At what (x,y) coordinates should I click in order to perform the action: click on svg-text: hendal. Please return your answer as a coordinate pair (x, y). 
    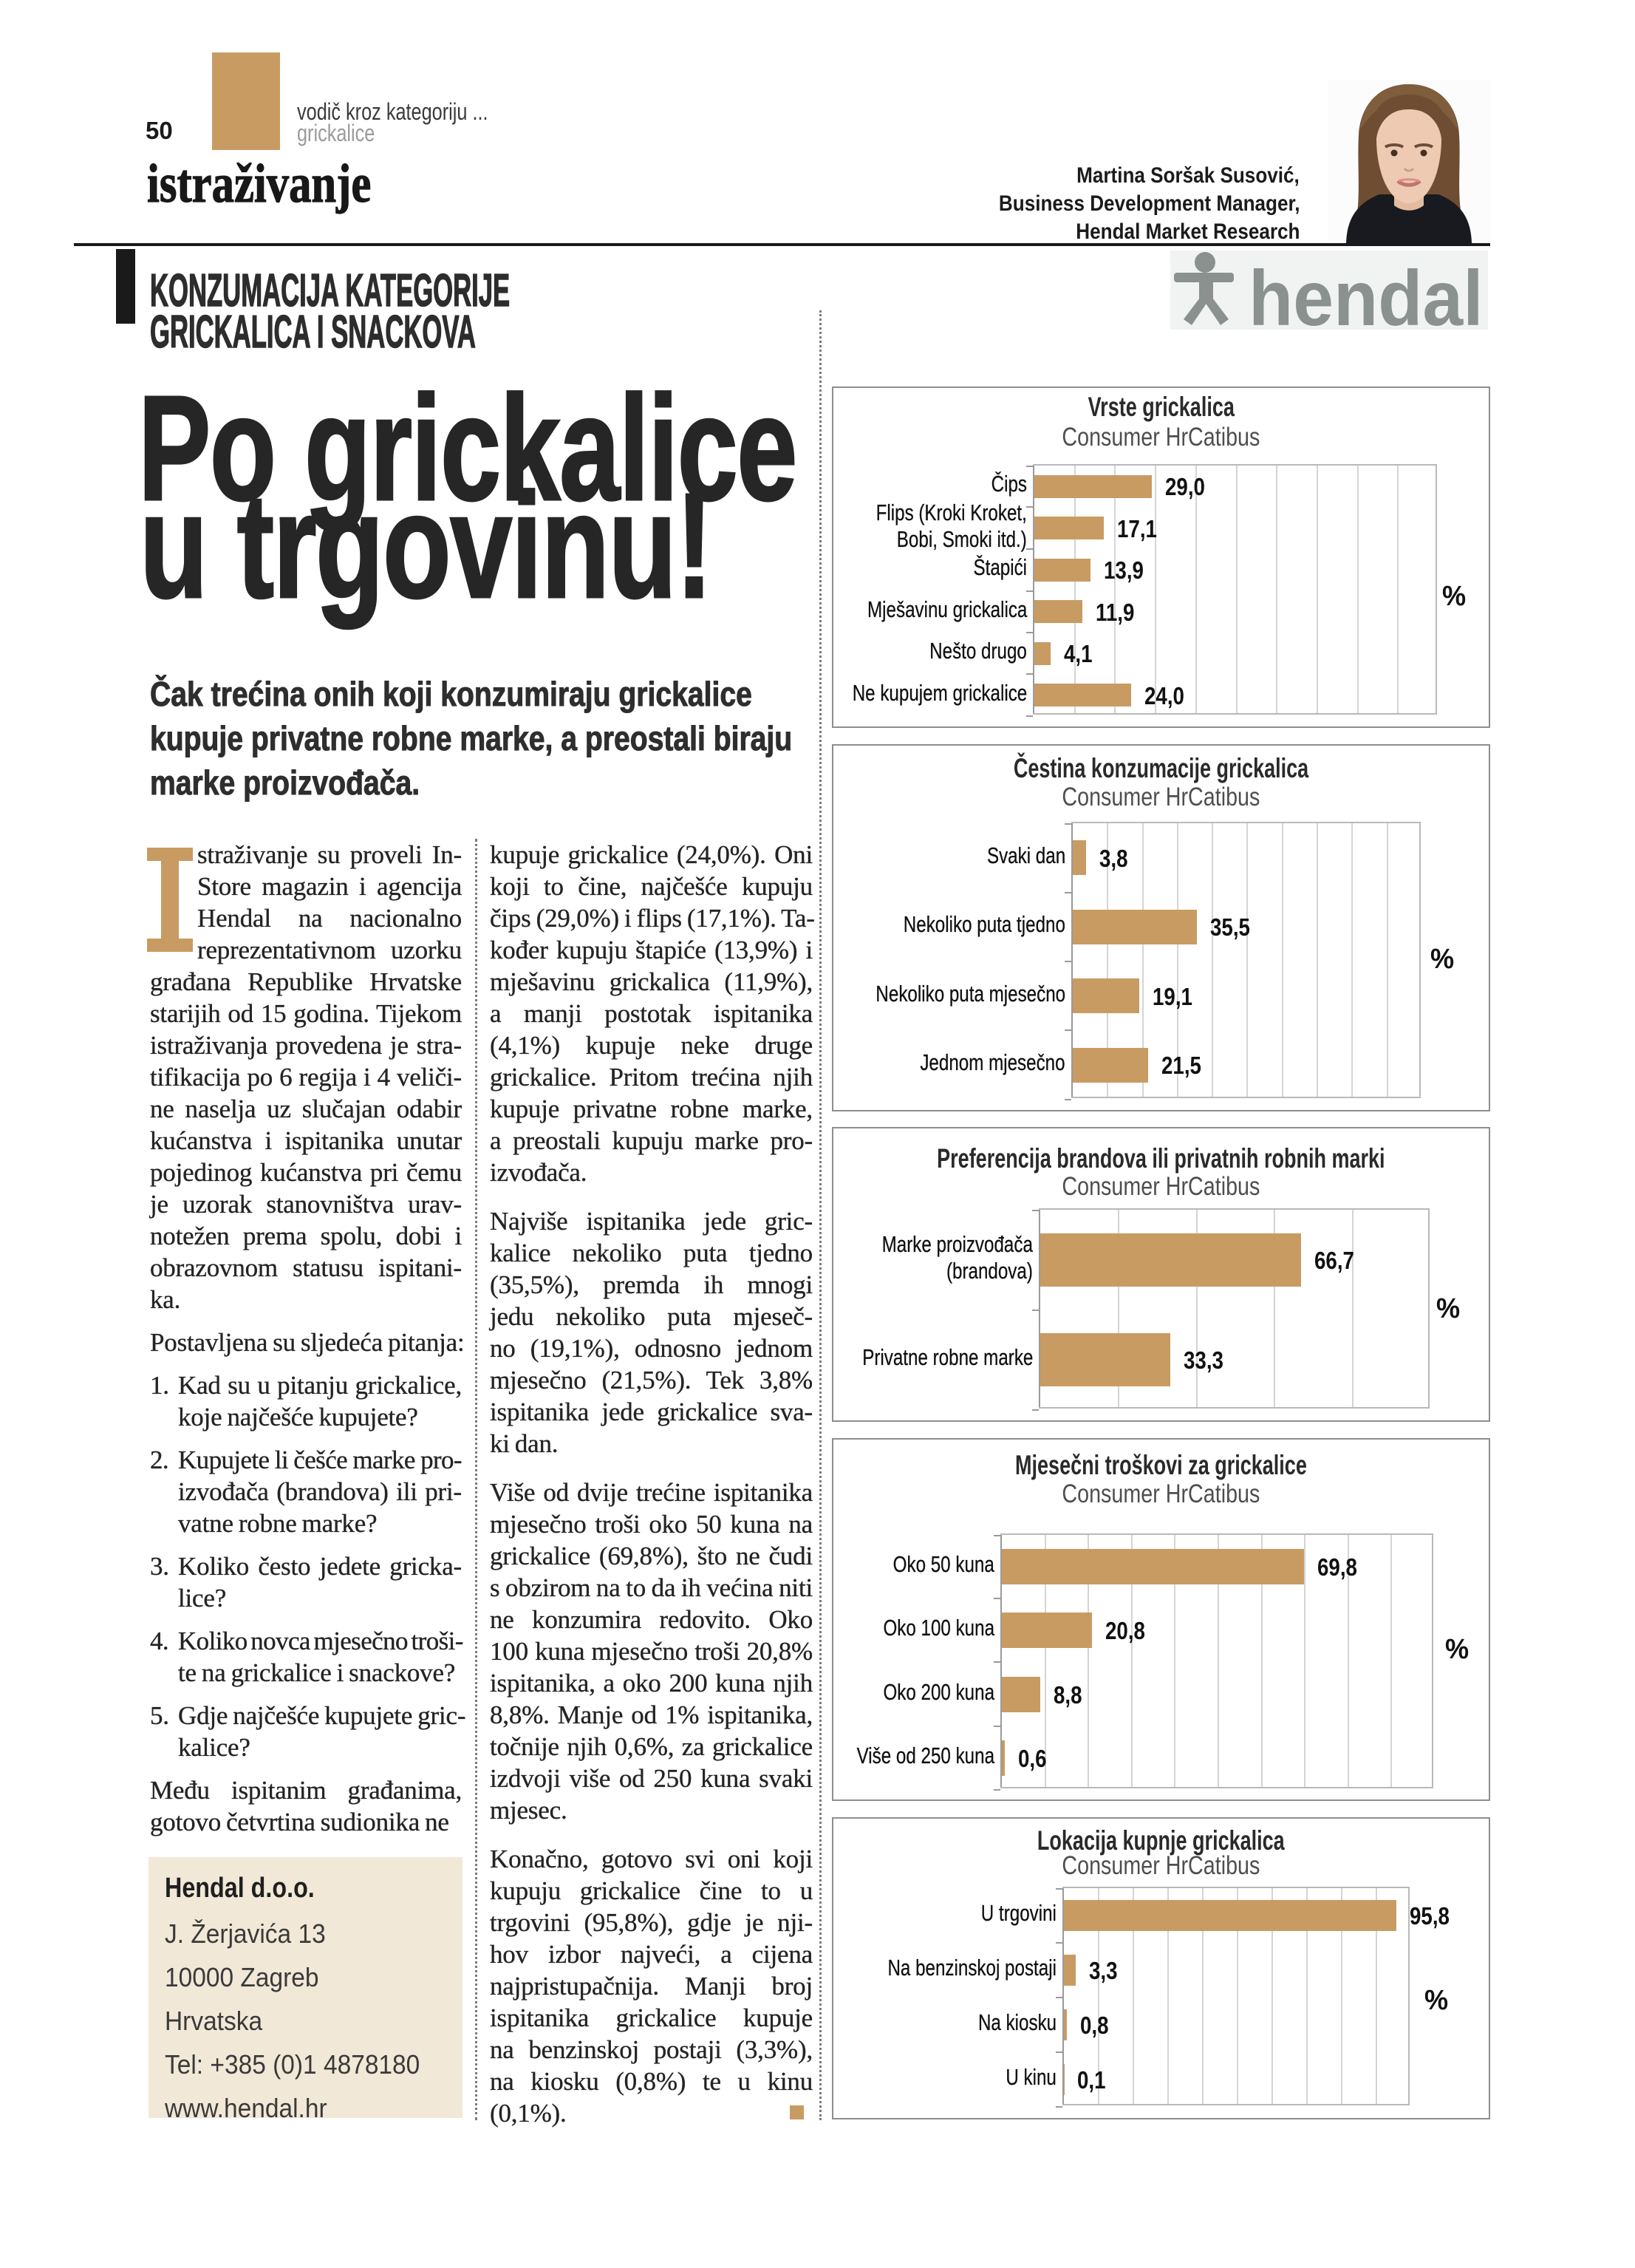
    Looking at the image, I should click on (1366, 292).